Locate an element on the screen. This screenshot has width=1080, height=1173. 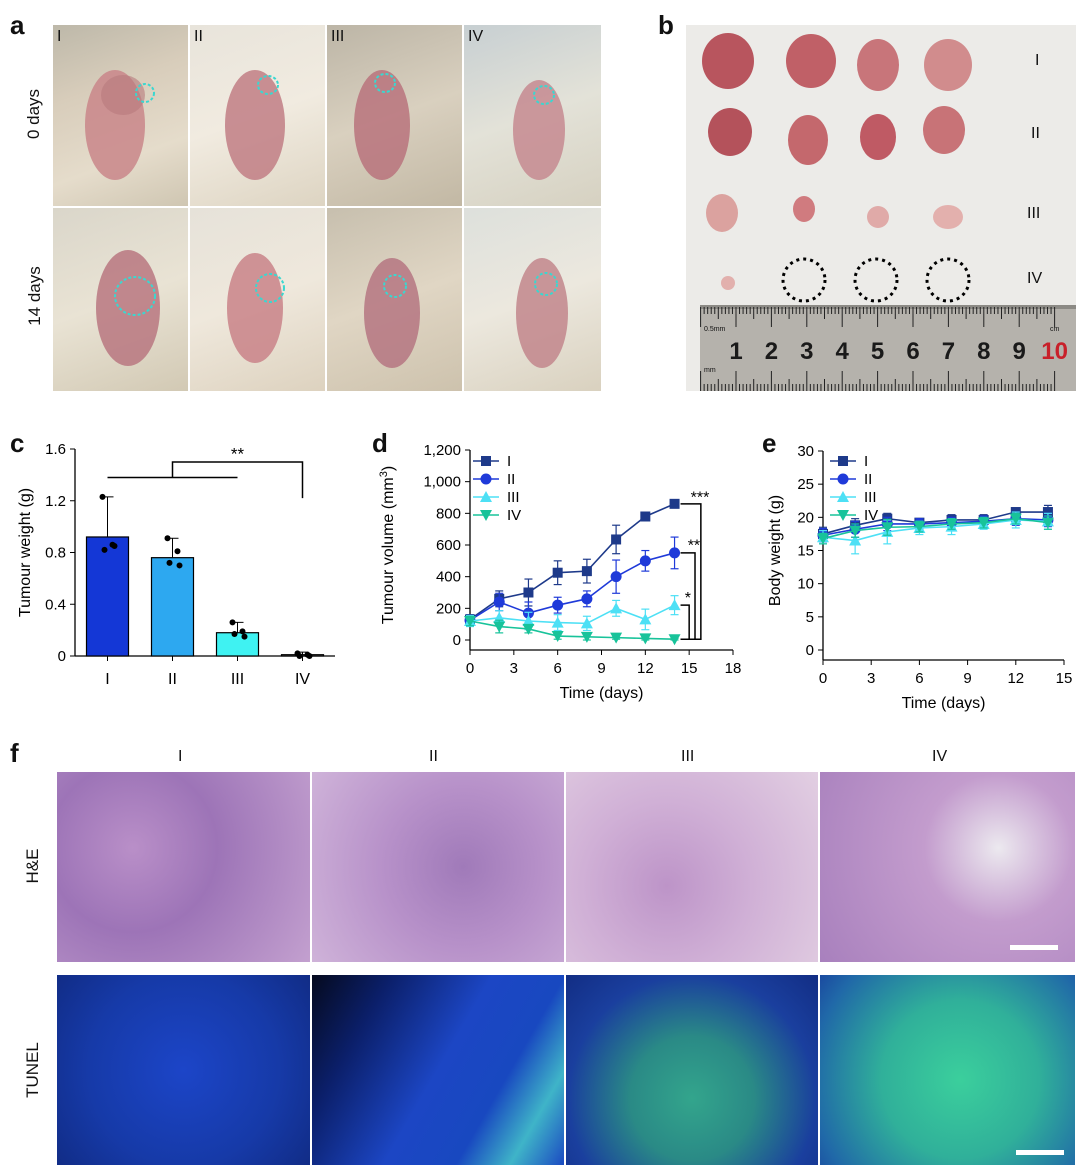
series-line-I is located at coordinates (935, 523).